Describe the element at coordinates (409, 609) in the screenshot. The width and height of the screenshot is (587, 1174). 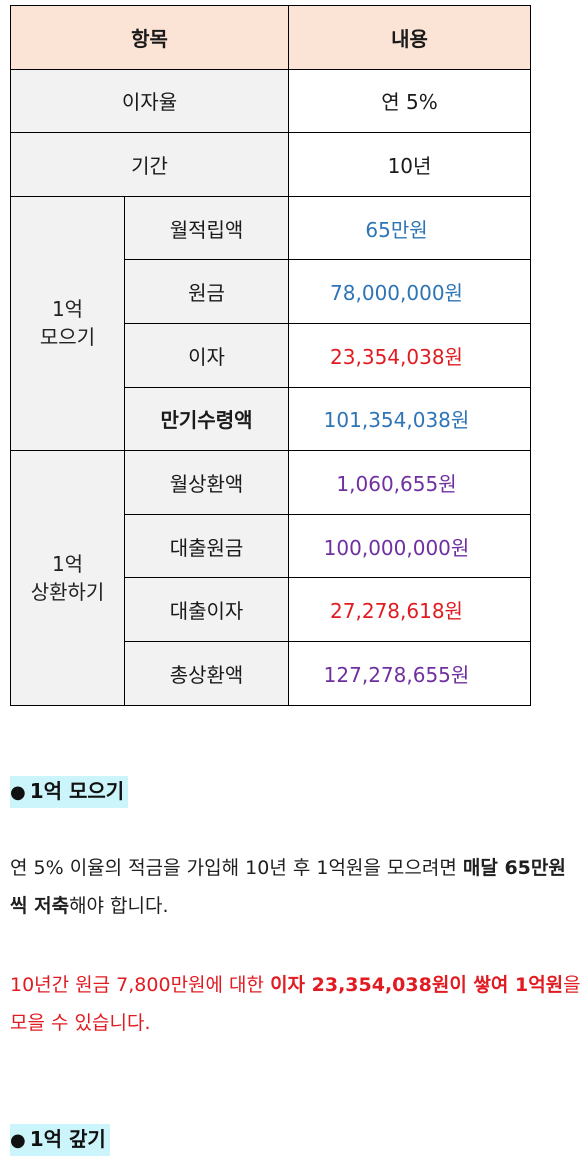
I see `loan-interest-value: 27,278,618원` at that location.